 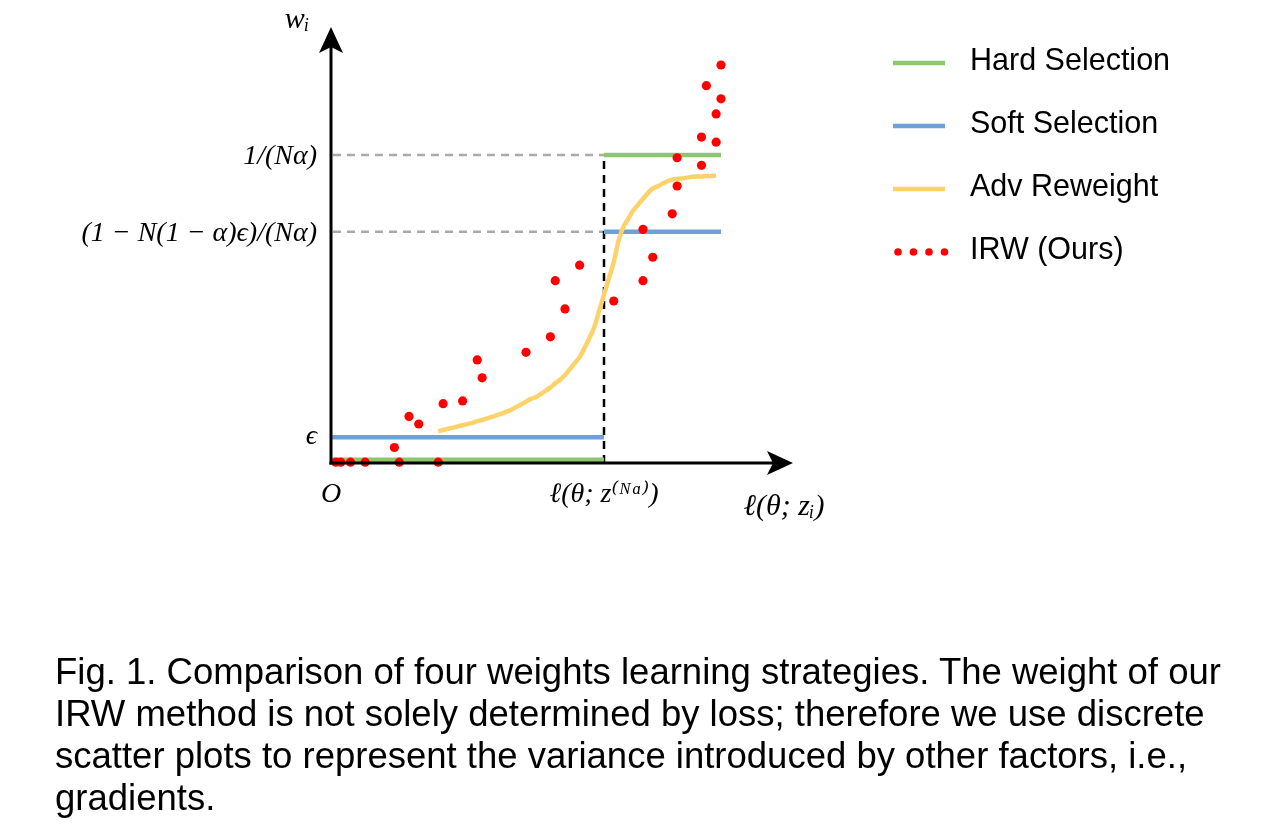 I want to click on text: ϵ, so click(x=312, y=435).